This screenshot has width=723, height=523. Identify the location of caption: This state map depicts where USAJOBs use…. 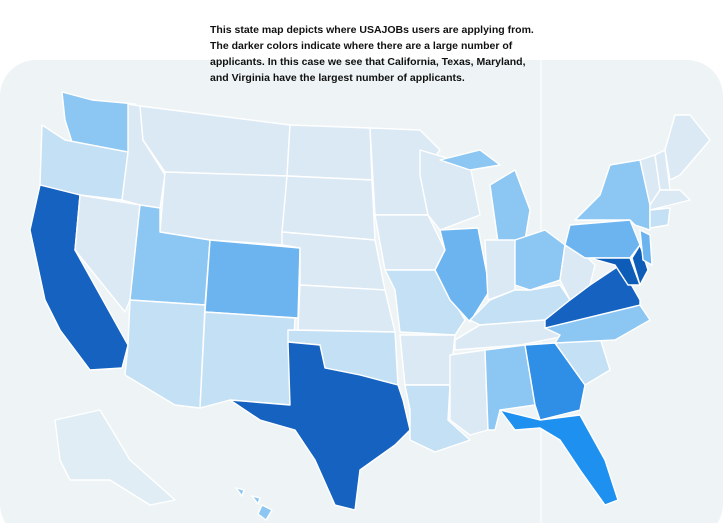
(372, 54).